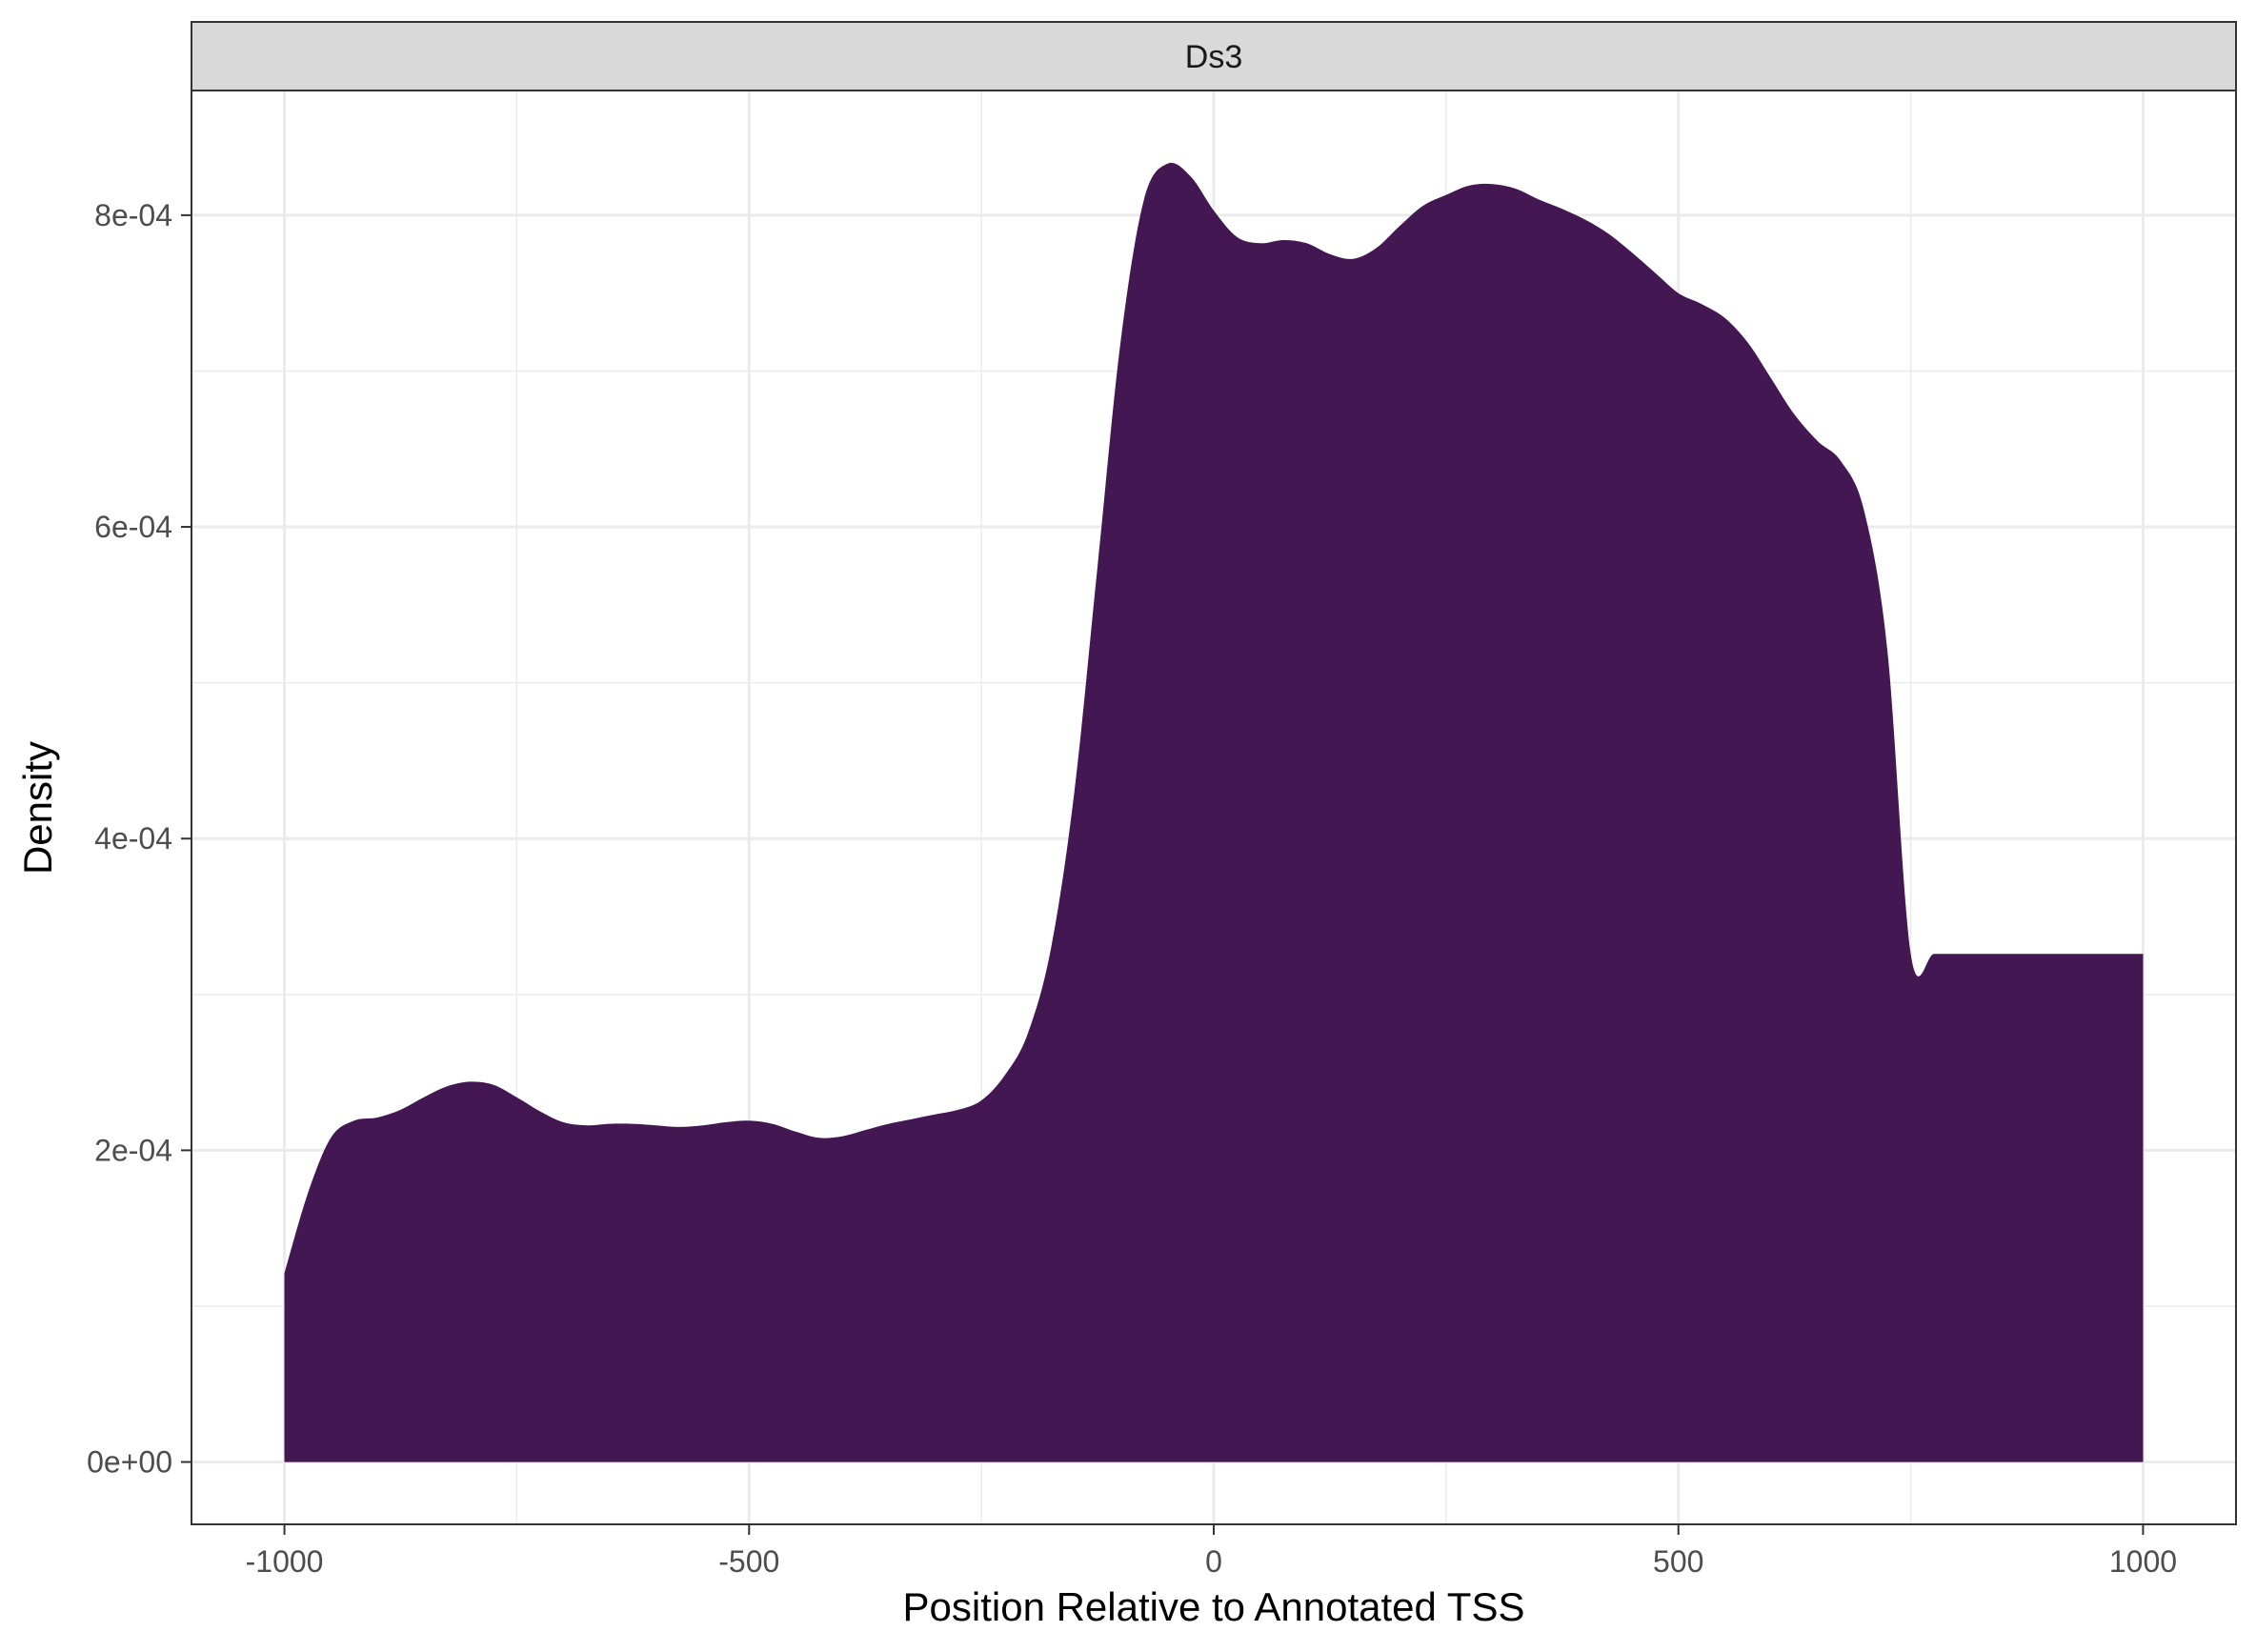 The width and height of the screenshot is (2256, 1652). What do you see at coordinates (748, 1561) in the screenshot?
I see `x-tick-label: -500` at bounding box center [748, 1561].